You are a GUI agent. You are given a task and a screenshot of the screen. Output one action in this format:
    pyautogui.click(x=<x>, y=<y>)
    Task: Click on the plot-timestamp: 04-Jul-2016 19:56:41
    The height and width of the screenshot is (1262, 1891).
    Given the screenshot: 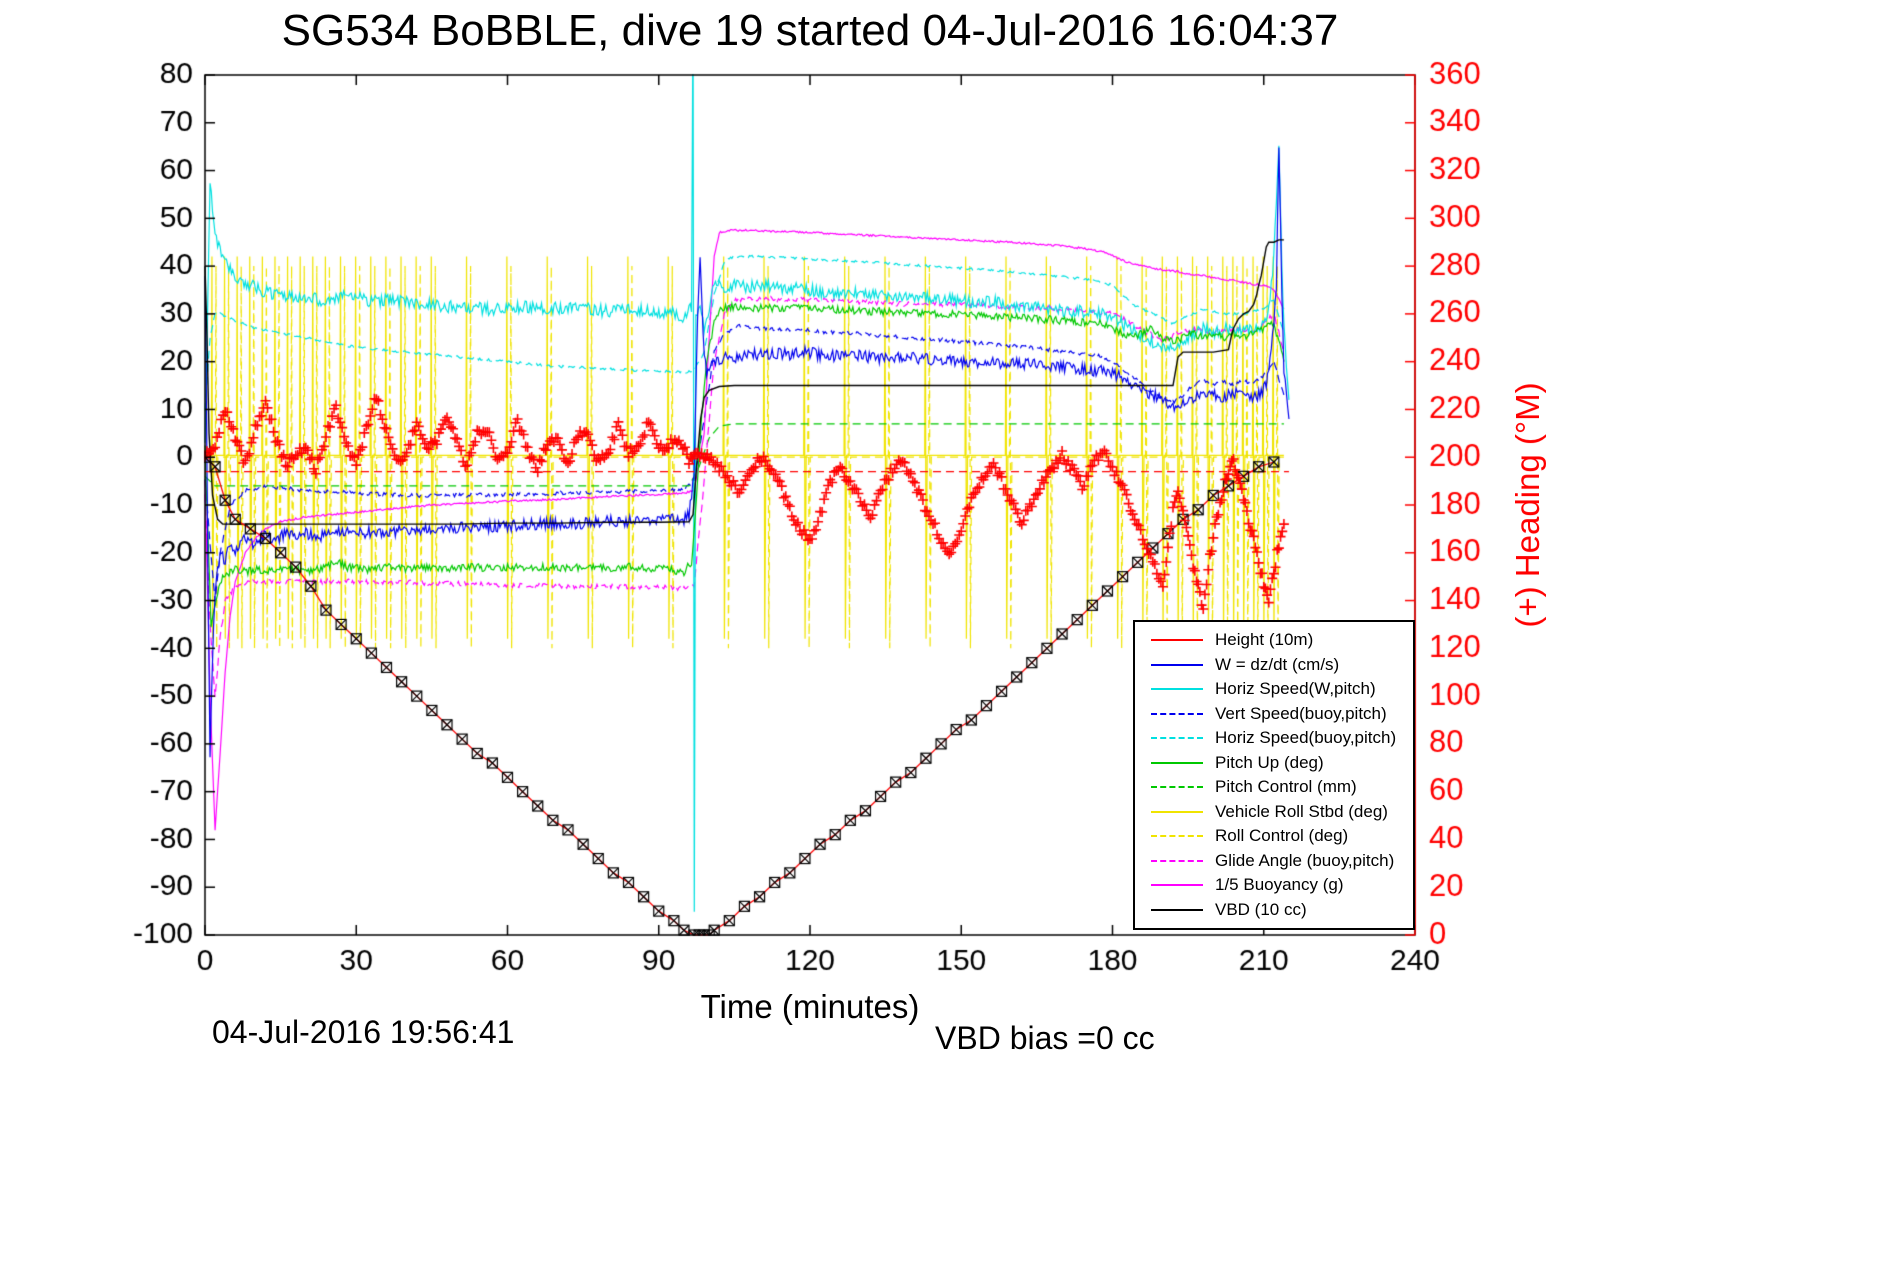 What is the action you would take?
    pyautogui.click(x=363, y=1032)
    